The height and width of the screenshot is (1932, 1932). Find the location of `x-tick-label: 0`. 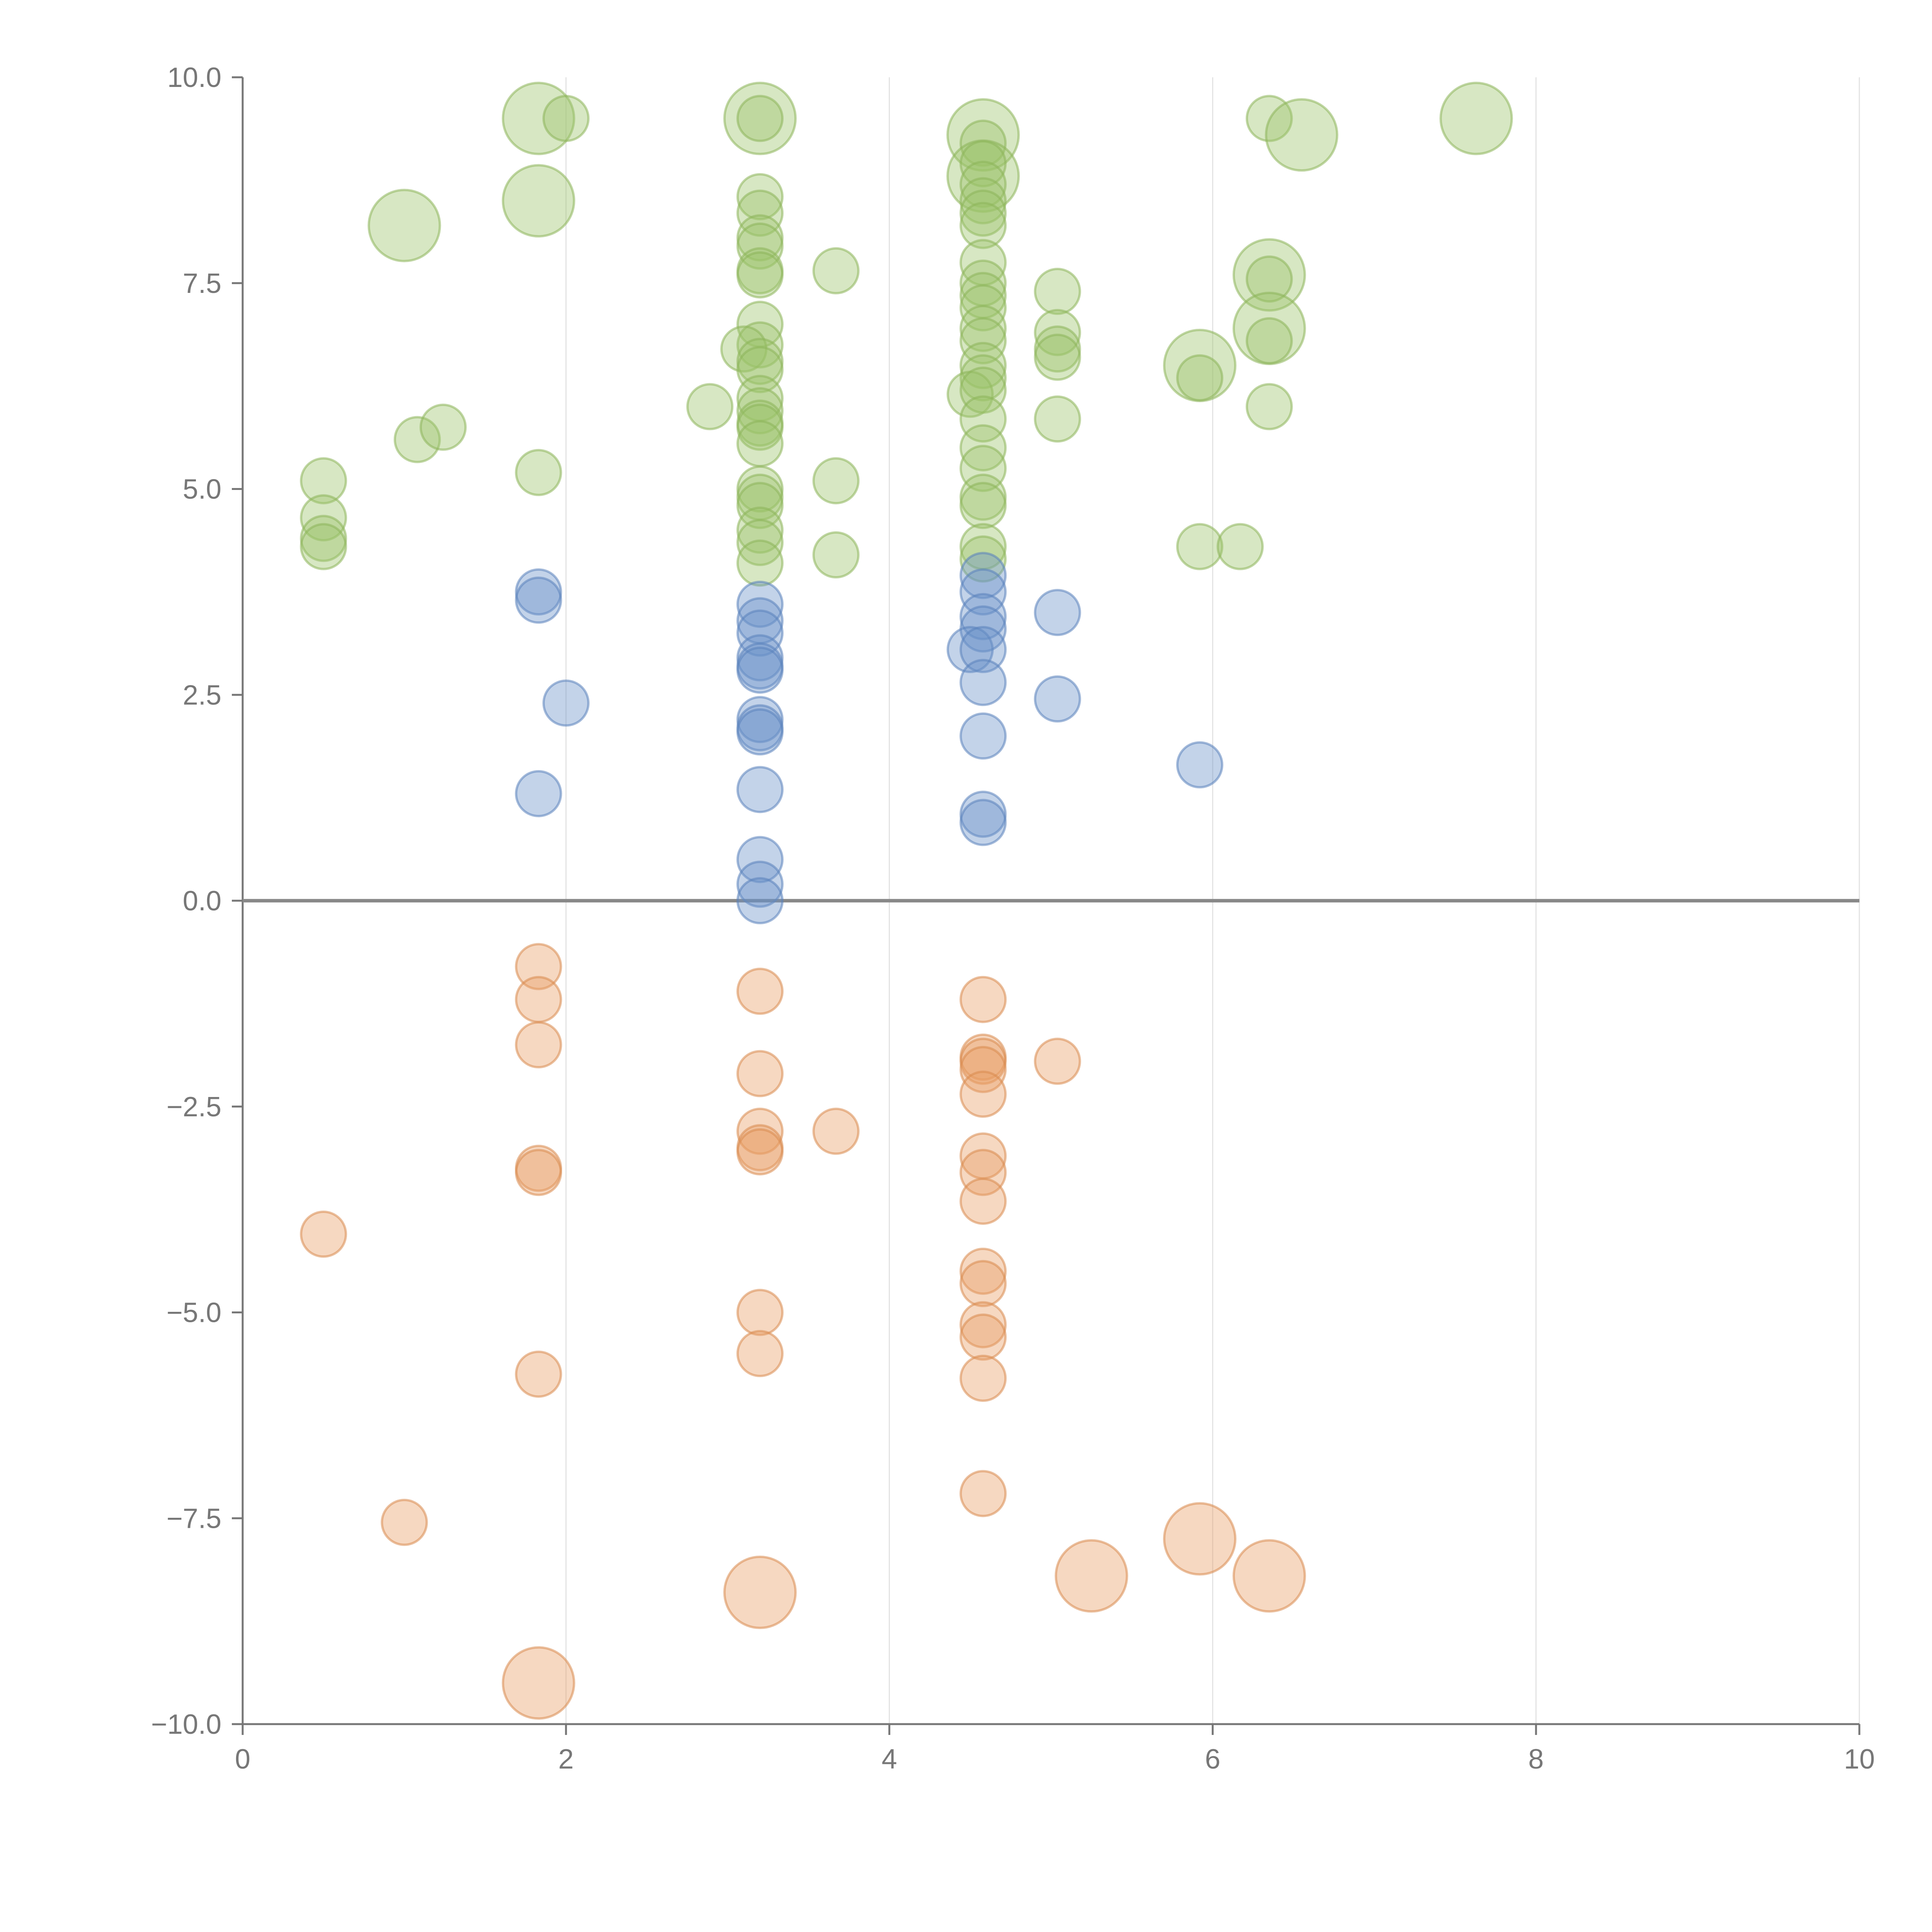

x-tick-label: 0 is located at coordinates (243, 1759).